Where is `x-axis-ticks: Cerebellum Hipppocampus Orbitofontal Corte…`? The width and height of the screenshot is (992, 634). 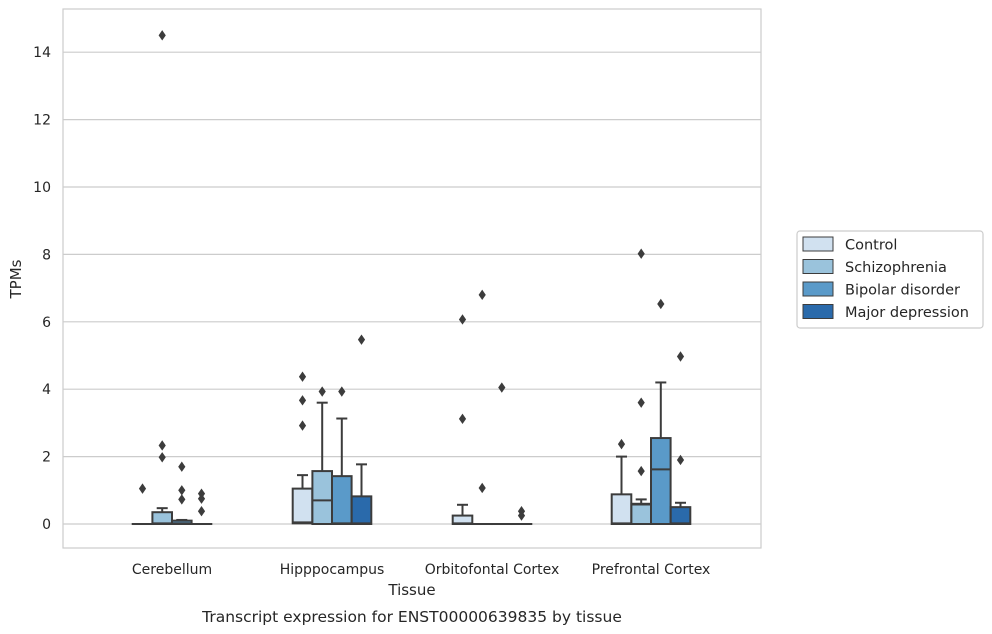 x-axis-ticks: Cerebellum Hipppocampus Orbitofontal Corte… is located at coordinates (421, 570).